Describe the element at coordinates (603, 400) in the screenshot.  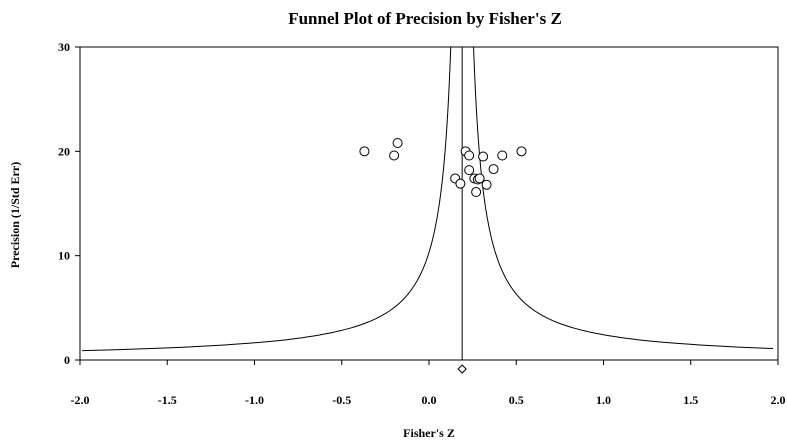
I see `x-tick-label: 1.0` at that location.